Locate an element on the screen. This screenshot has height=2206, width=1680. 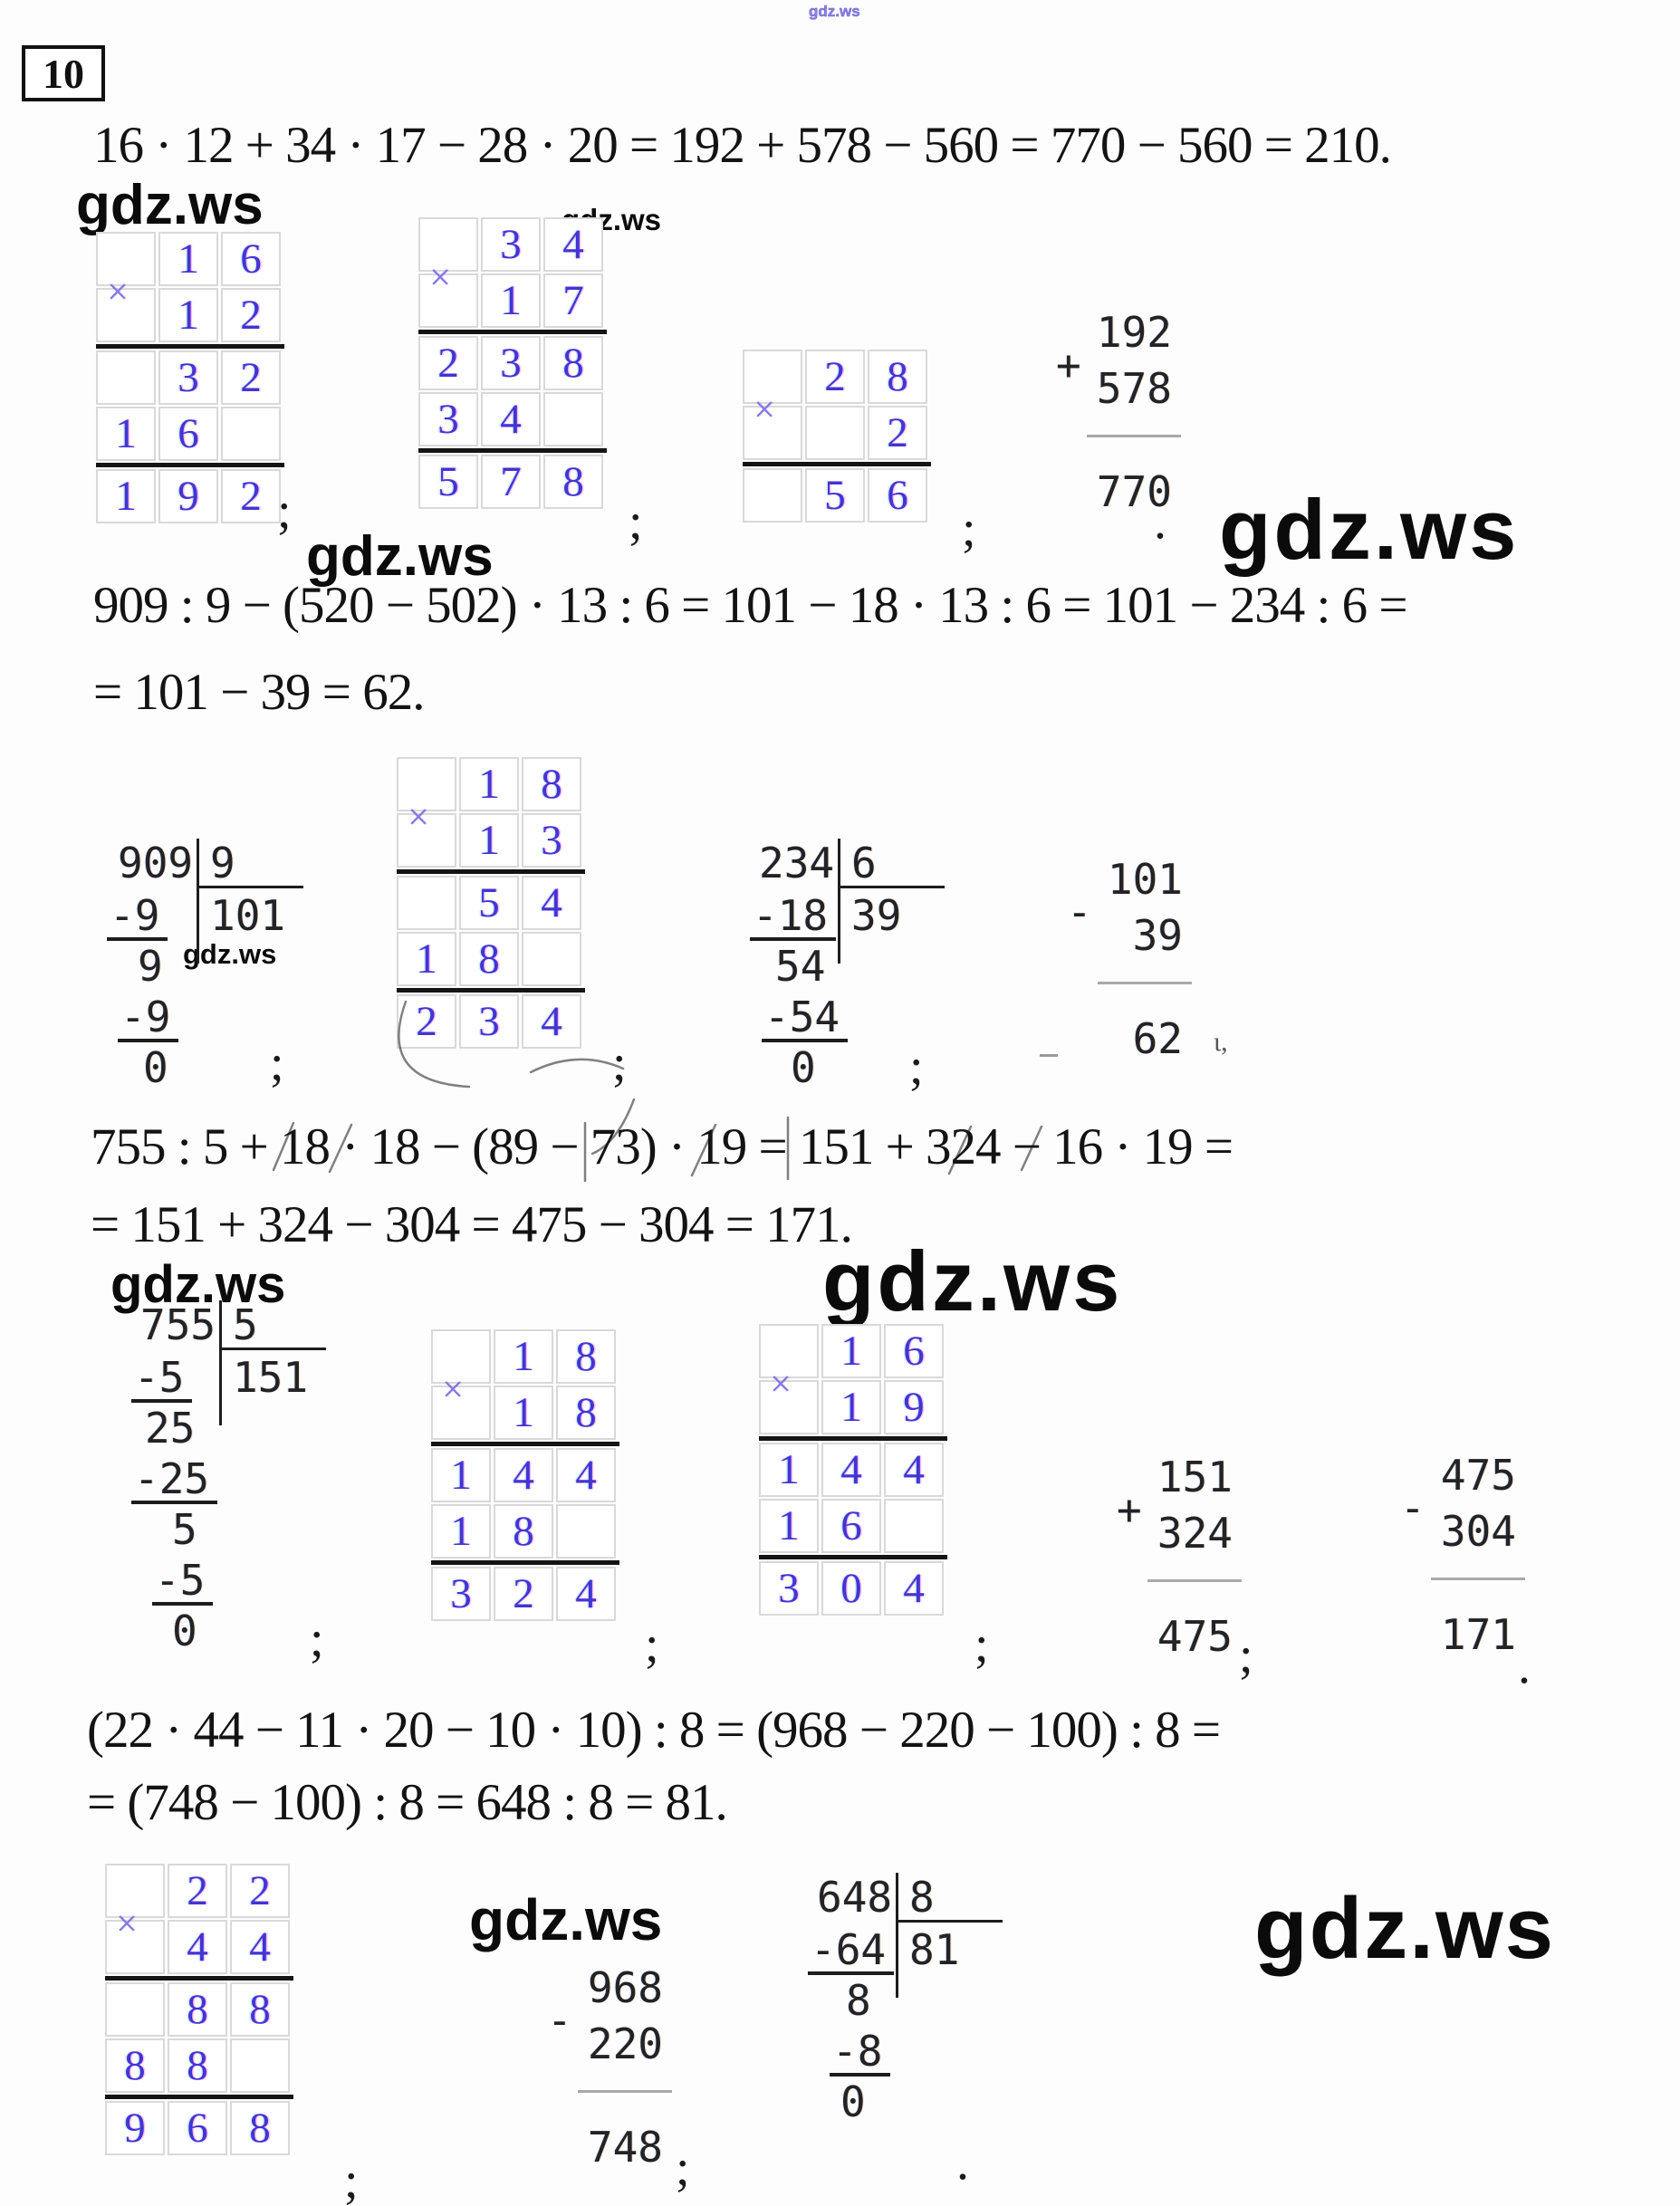
divisor: 8 is located at coordinates (922, 1897).